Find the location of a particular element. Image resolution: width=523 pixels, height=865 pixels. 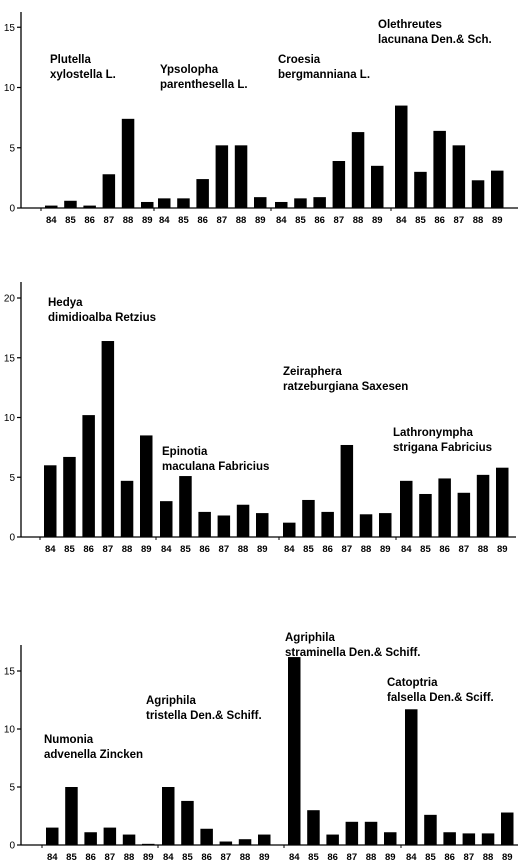

species-label: dimidioalba Retzius is located at coordinates (102, 318).